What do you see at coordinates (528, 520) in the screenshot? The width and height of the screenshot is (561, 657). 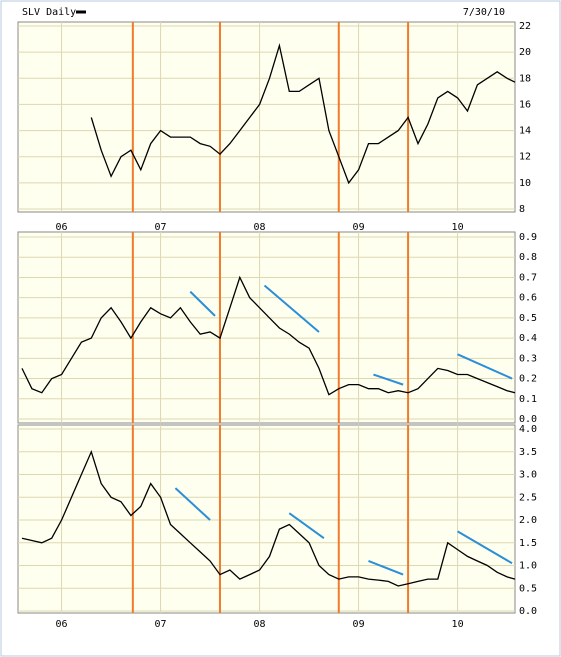 I see `y-tick-label: 2.0` at bounding box center [528, 520].